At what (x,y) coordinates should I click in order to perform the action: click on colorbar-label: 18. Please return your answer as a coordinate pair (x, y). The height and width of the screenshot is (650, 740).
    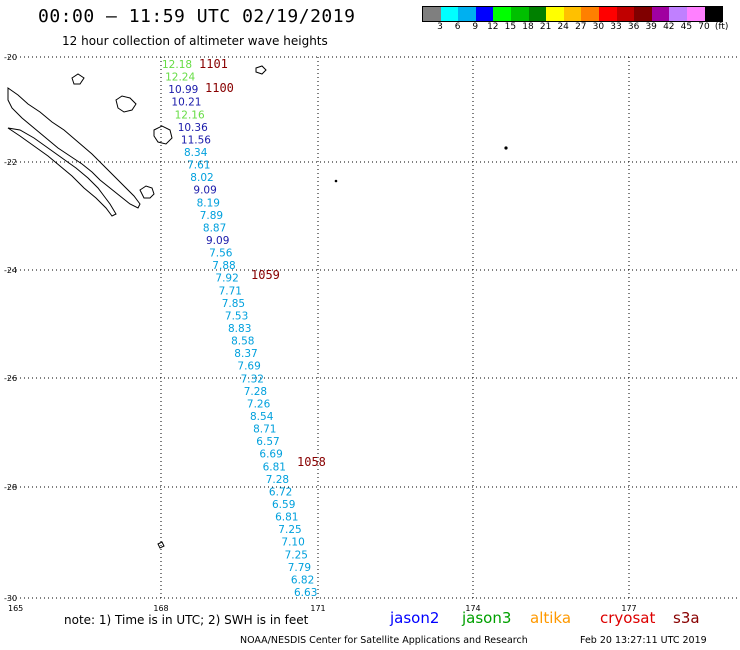
    Looking at the image, I should click on (528, 27).